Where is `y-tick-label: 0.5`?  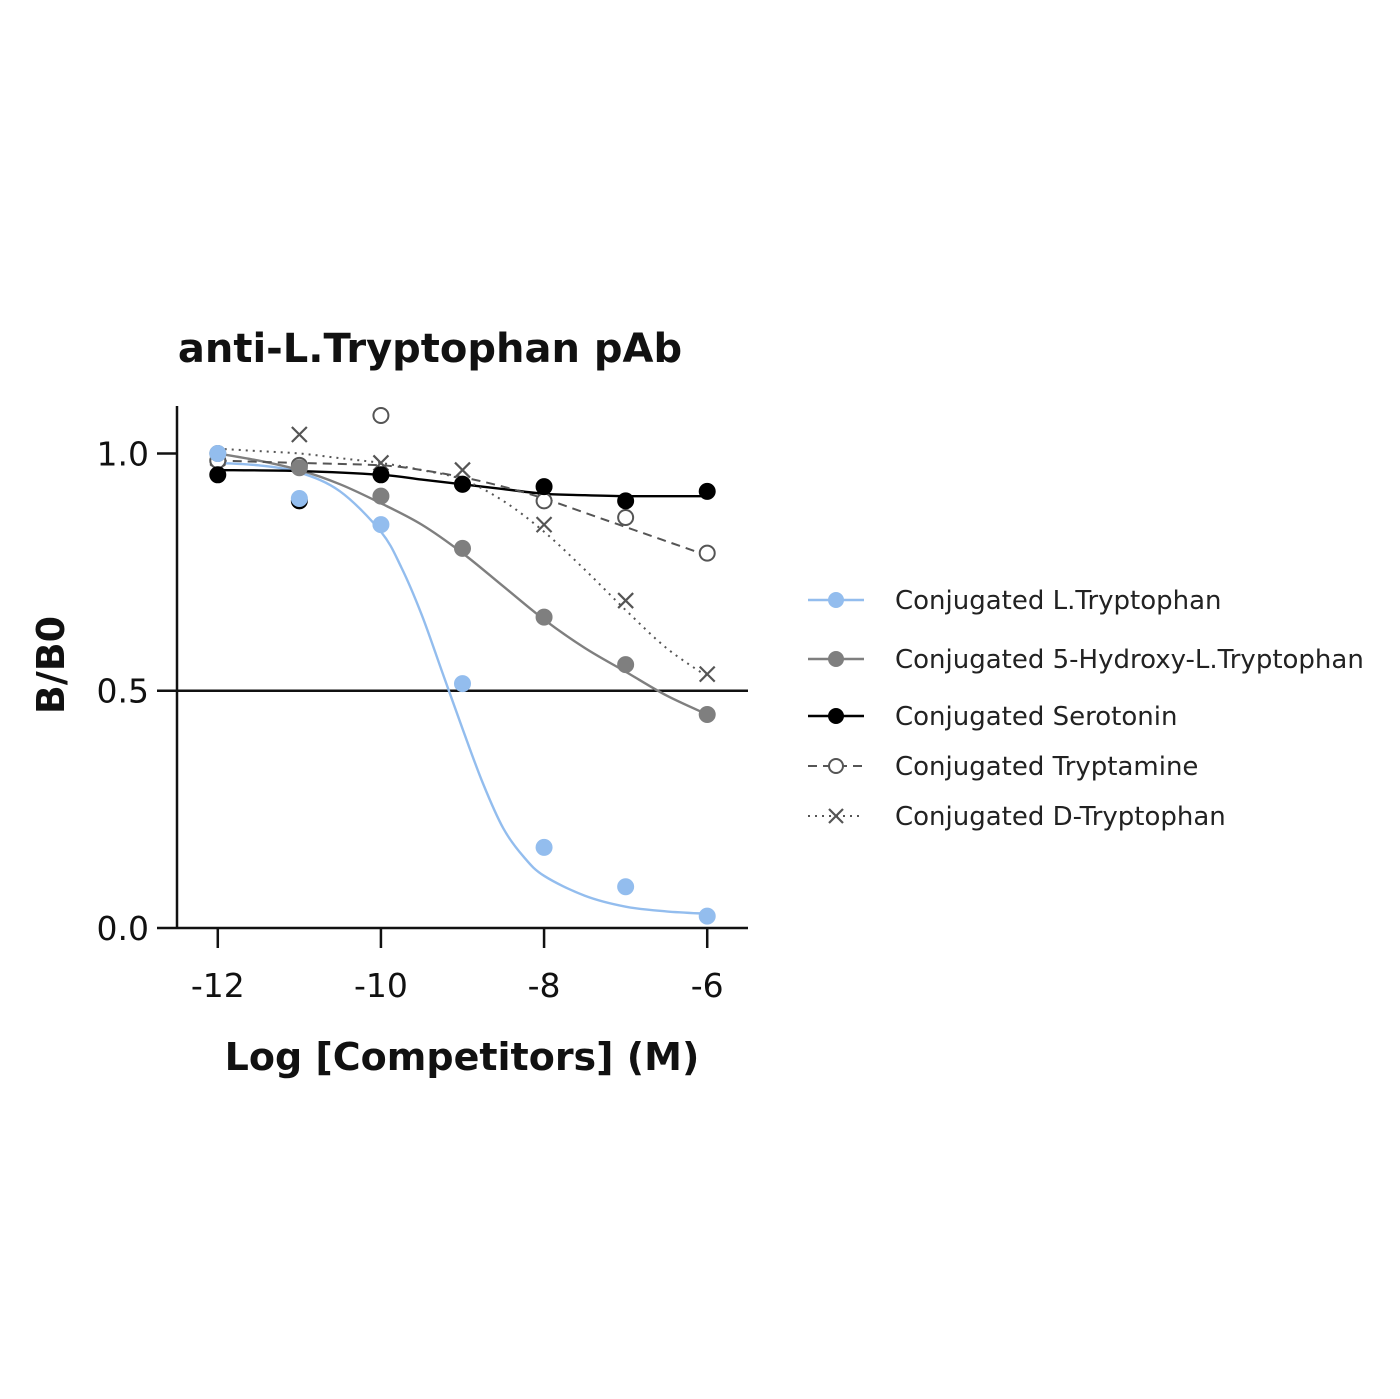
y-tick-label: 0.5 is located at coordinates (123, 691).